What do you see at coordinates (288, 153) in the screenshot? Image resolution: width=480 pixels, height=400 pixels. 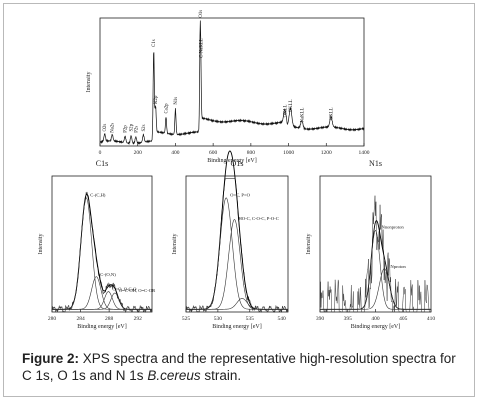 I see `survey-x-tick-label: 1000` at bounding box center [288, 153].